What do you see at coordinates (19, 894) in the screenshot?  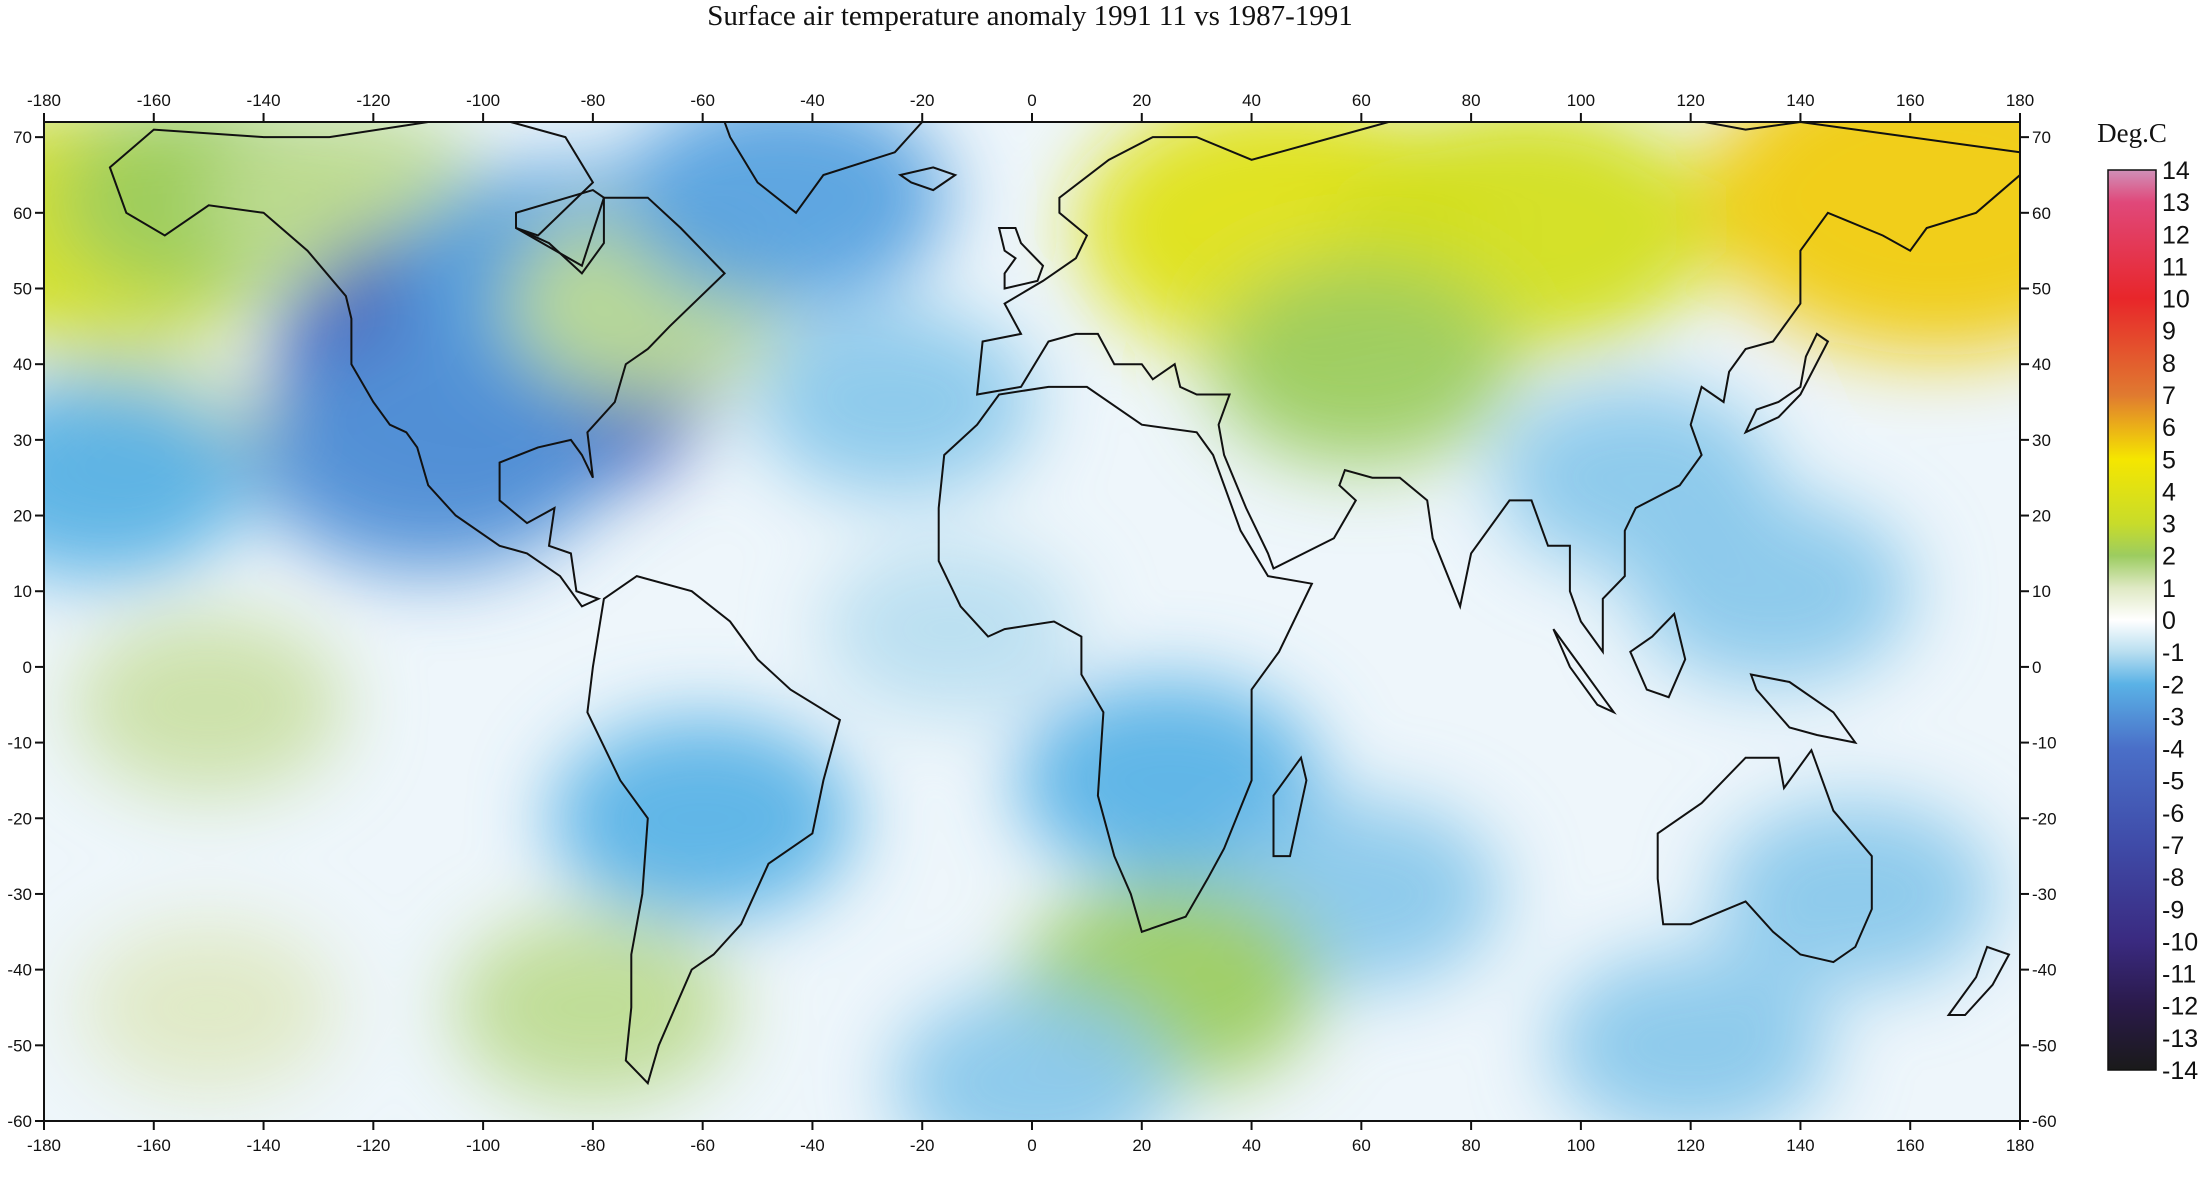 I see `y-tick-label-left: -30` at bounding box center [19, 894].